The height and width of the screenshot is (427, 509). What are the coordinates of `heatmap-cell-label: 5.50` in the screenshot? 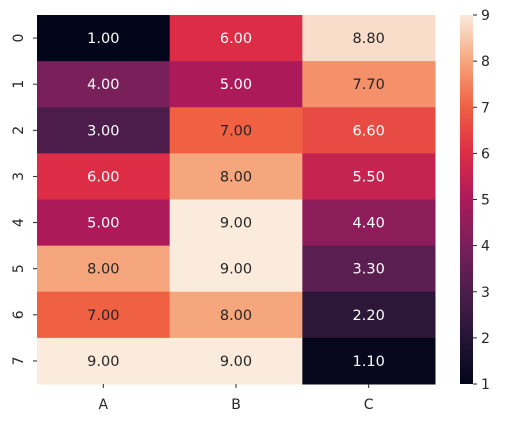 It's located at (369, 177).